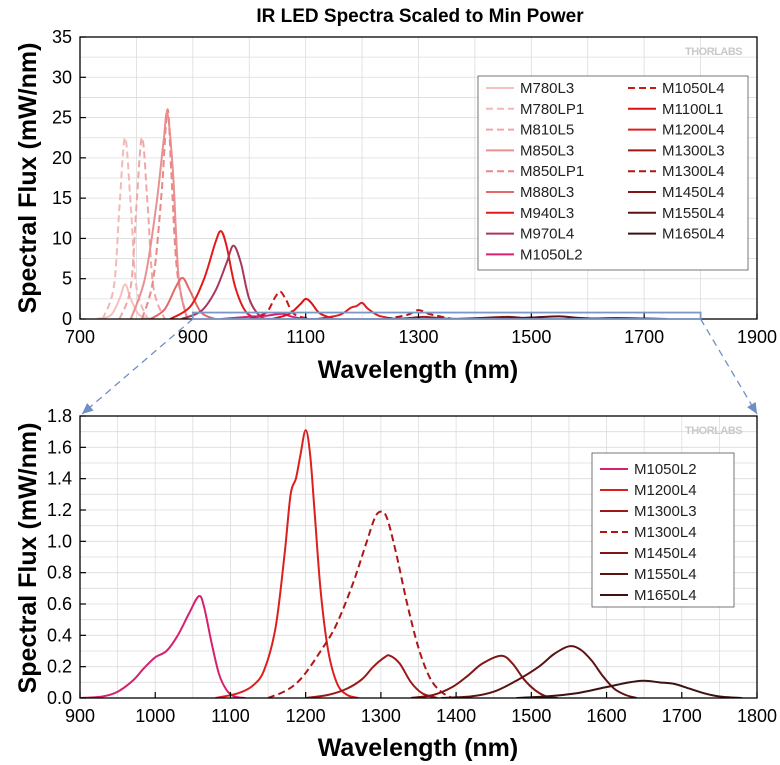  What do you see at coordinates (59, 447) in the screenshot?
I see `bottom-y-tick-label: 1.6` at bounding box center [59, 447].